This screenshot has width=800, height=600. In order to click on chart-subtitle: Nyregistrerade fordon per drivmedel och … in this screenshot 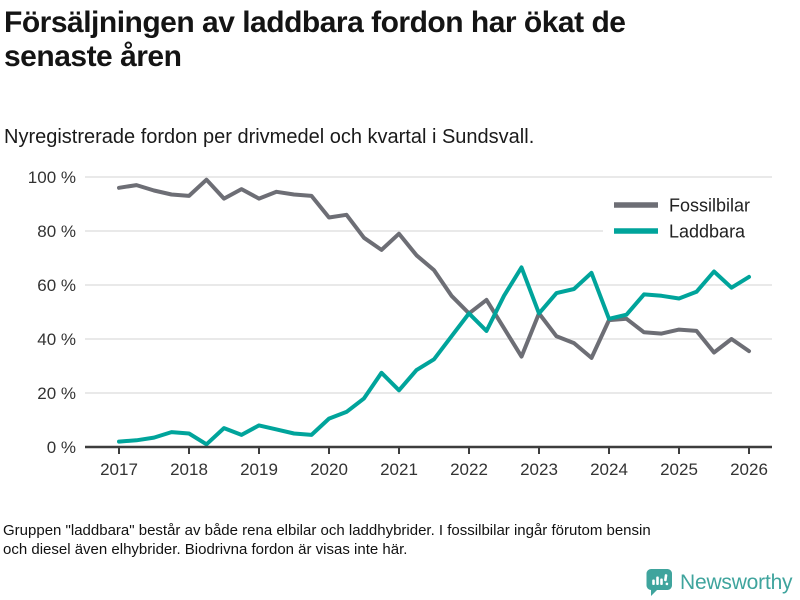, I will do `click(269, 137)`.